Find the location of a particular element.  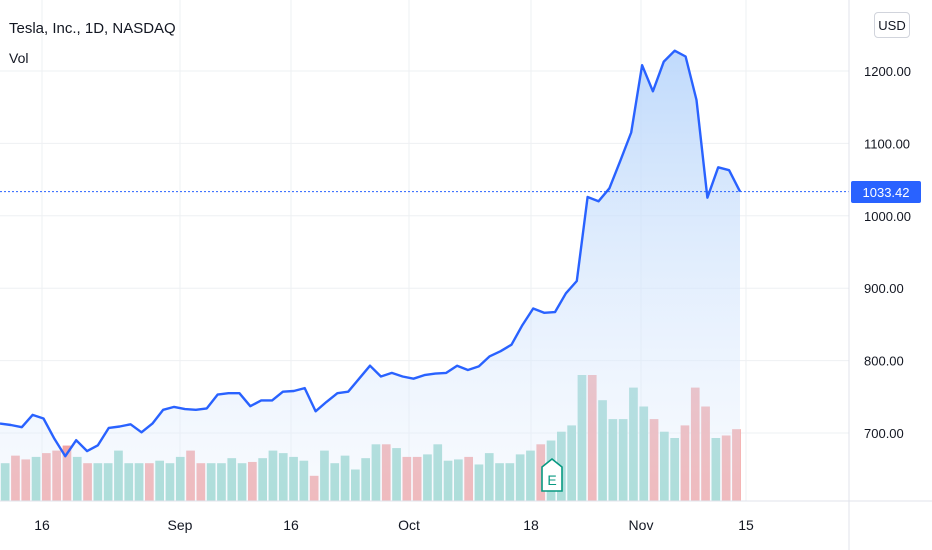

earnings-icon: E is located at coordinates (552, 475).